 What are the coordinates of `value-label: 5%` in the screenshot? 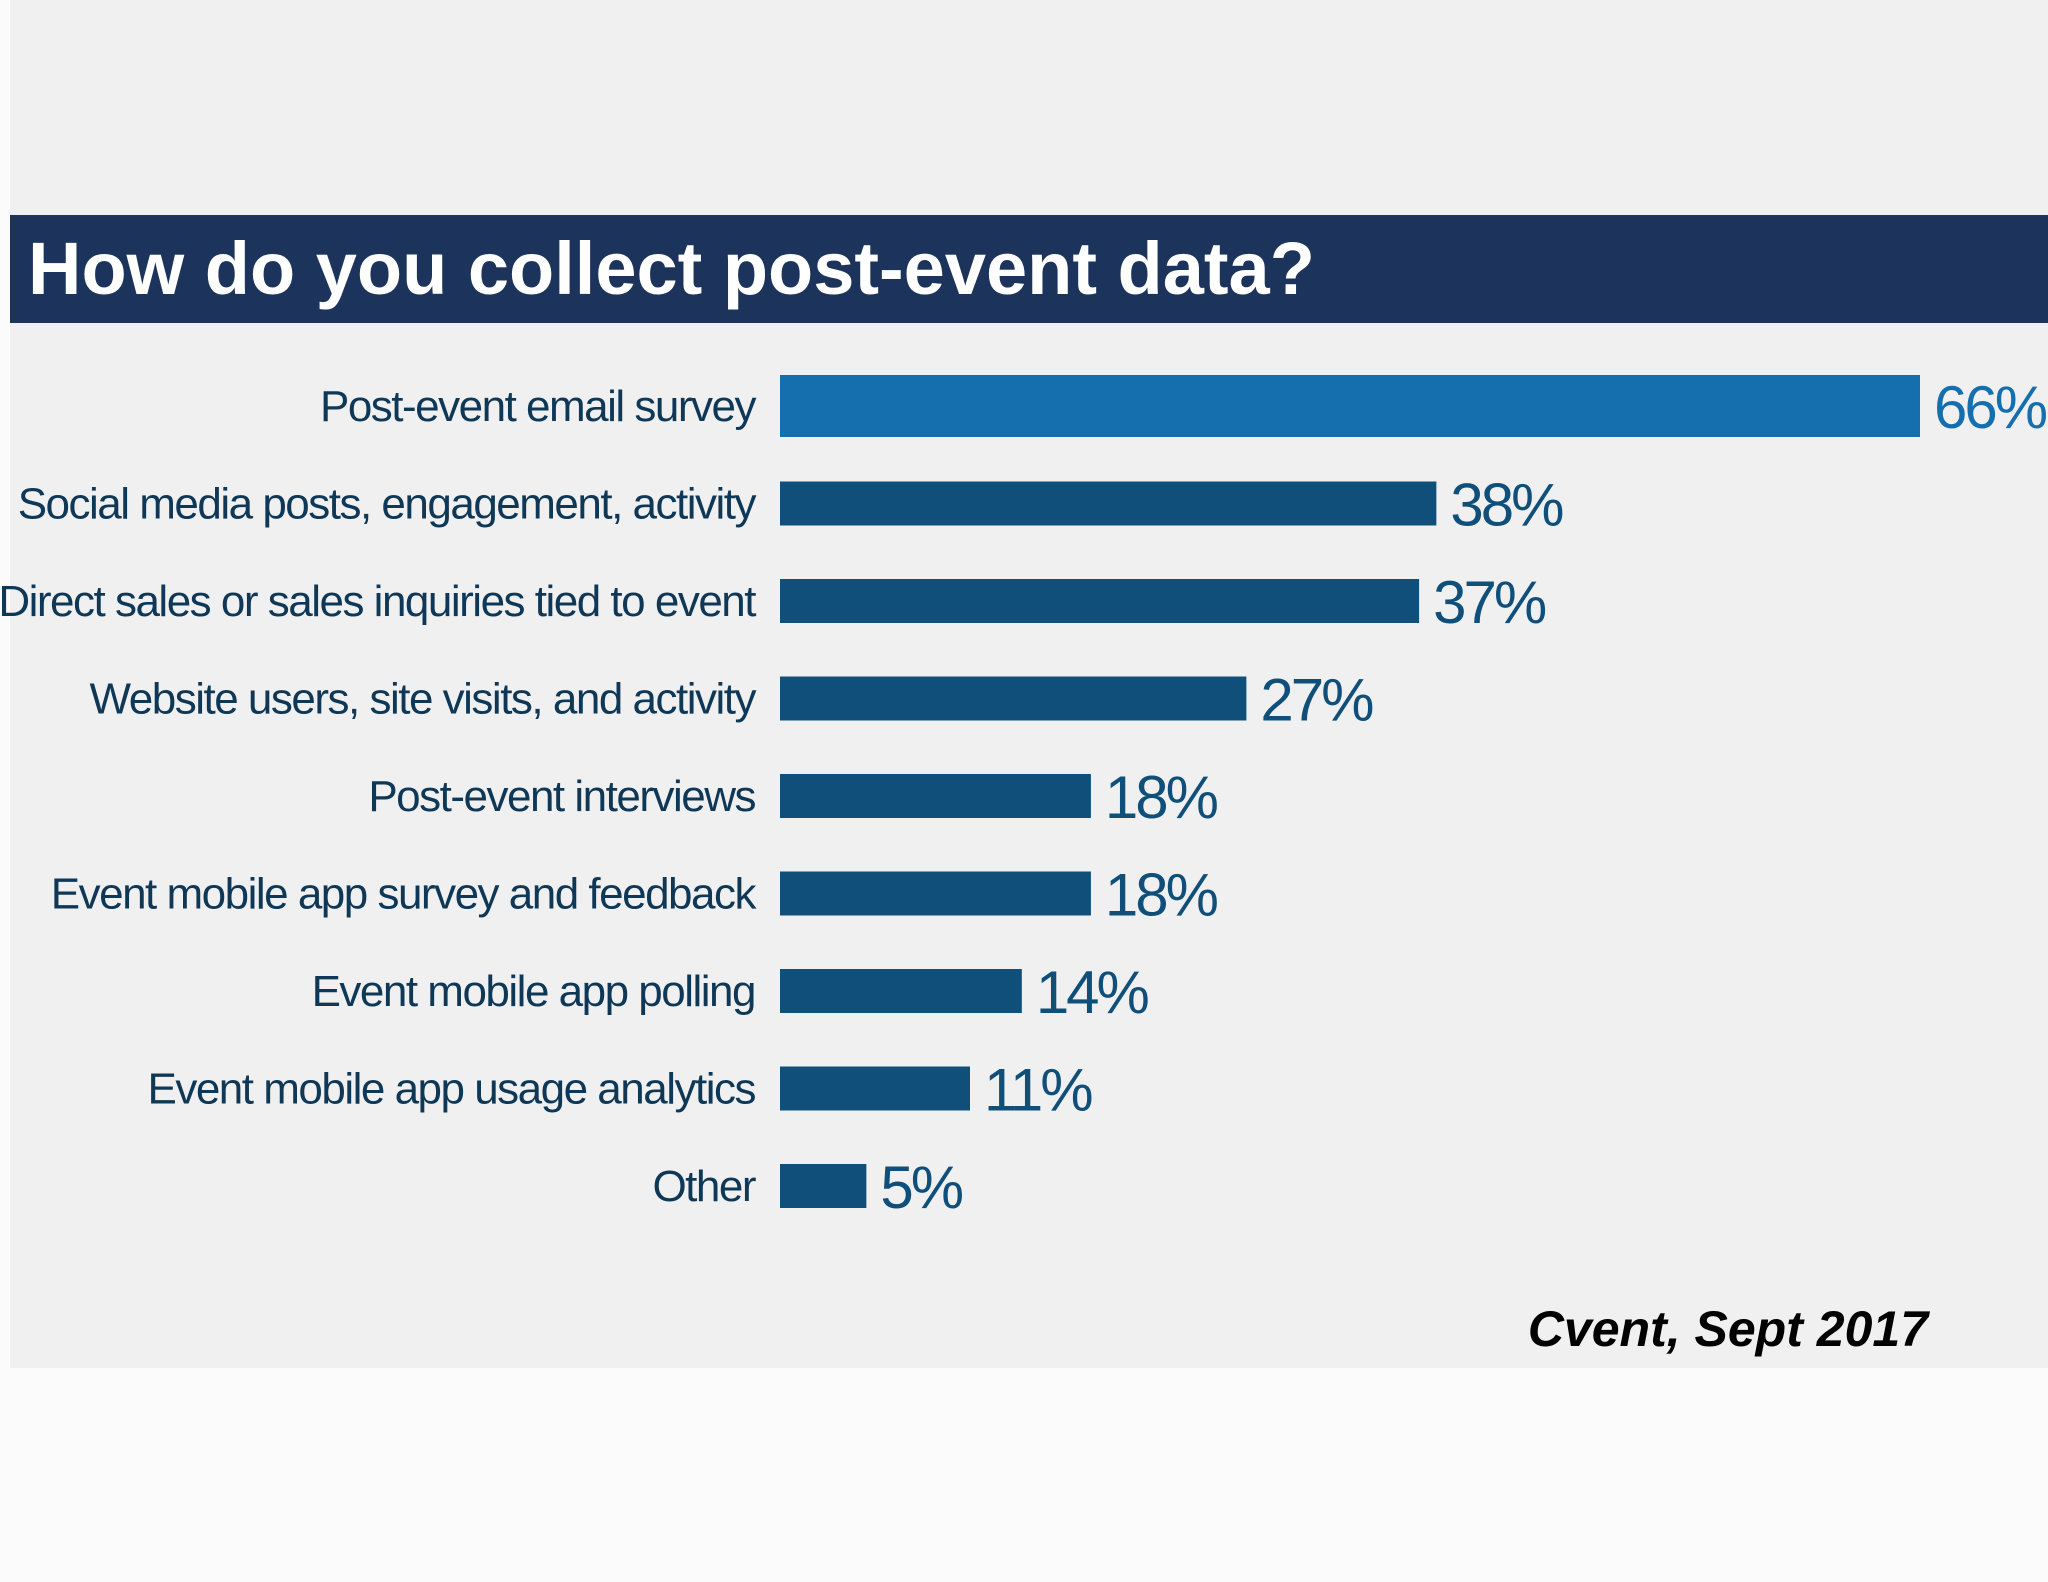 It's located at (921, 1187).